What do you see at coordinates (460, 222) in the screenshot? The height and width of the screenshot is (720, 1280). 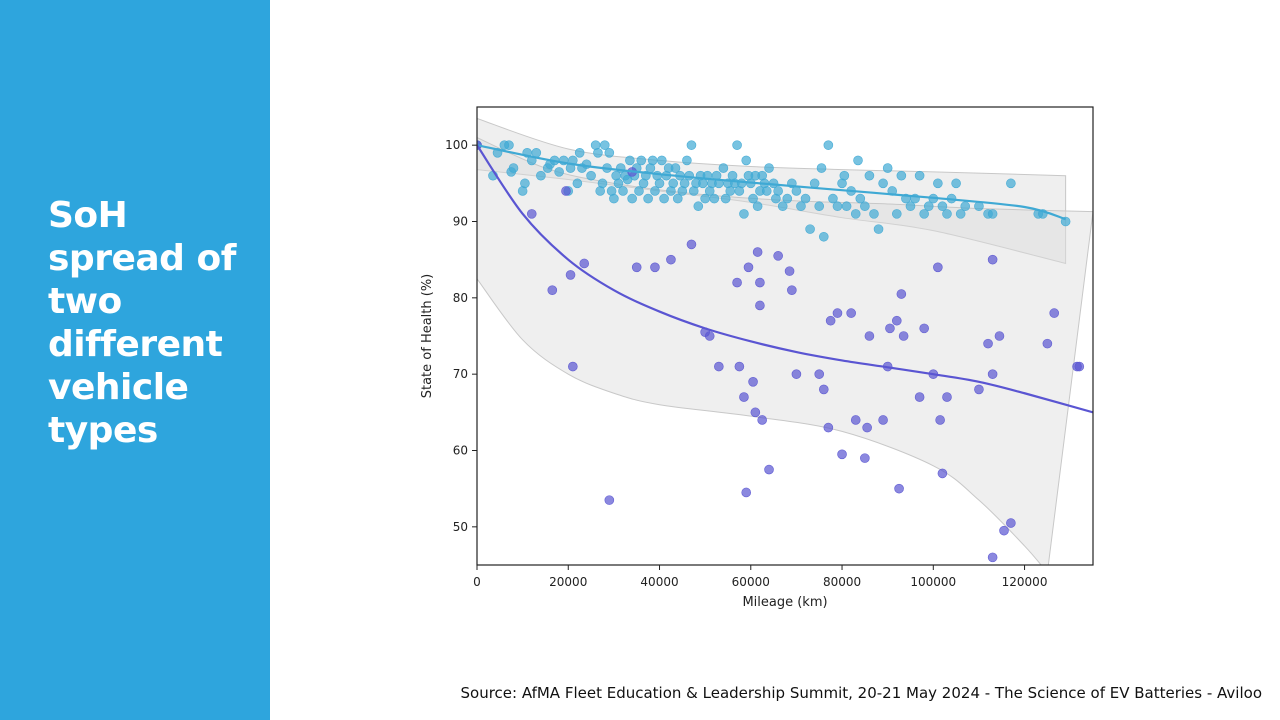 I see `y-tick-label: 90` at bounding box center [460, 222].